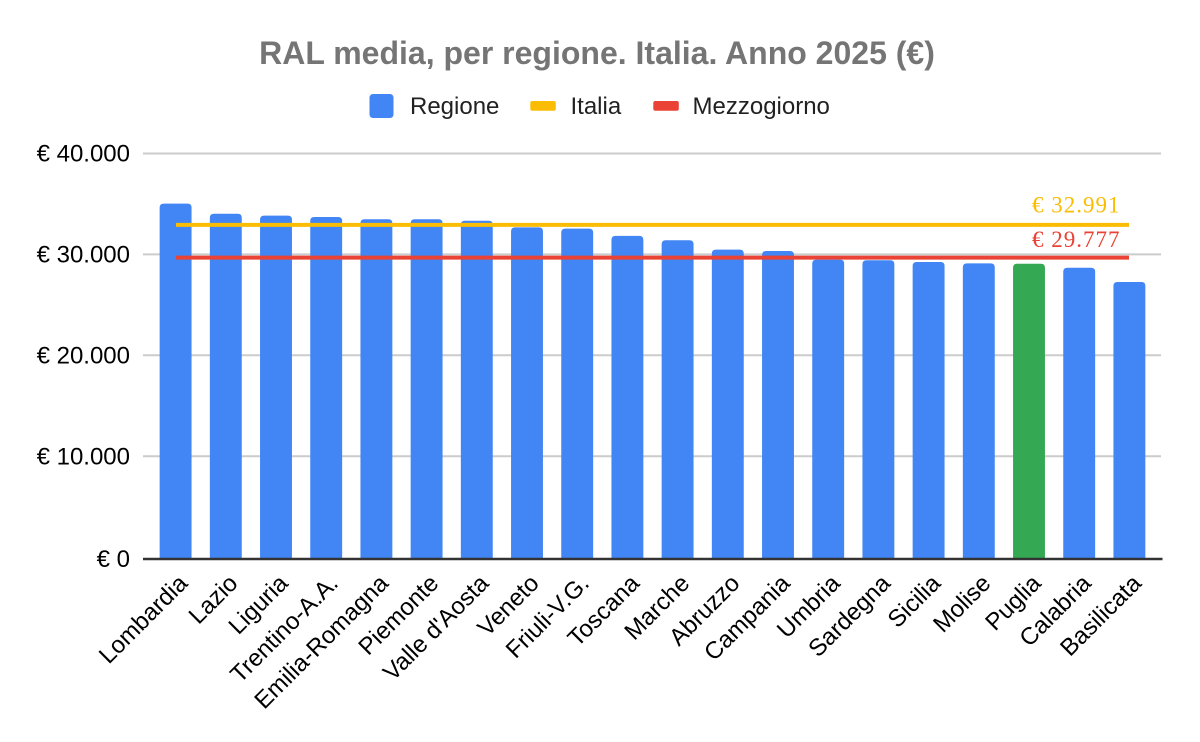 This screenshot has width=1200, height=742. What do you see at coordinates (1076, 204) in the screenshot?
I see `svg-text: € 32.991` at bounding box center [1076, 204].